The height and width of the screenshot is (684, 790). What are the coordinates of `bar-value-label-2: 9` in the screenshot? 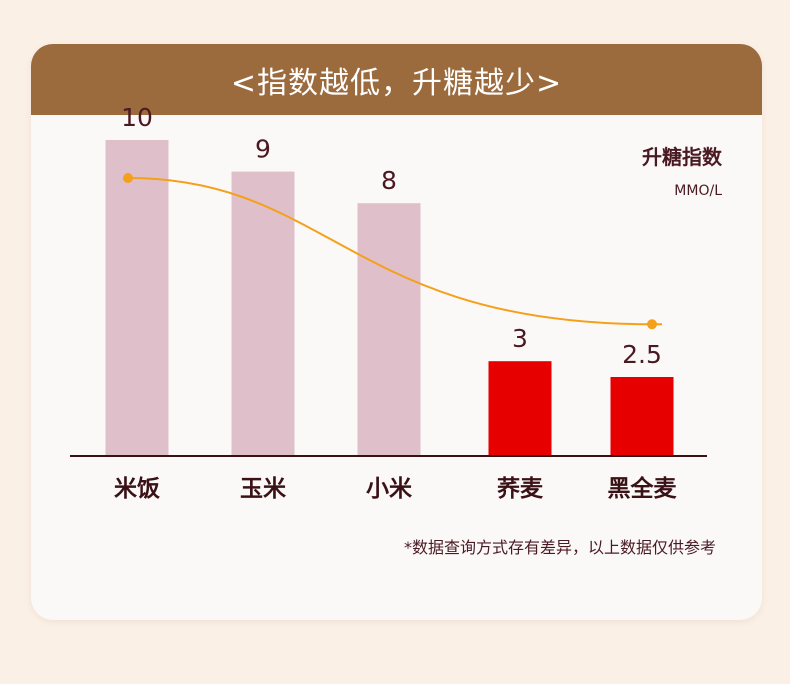 It's located at (263, 149).